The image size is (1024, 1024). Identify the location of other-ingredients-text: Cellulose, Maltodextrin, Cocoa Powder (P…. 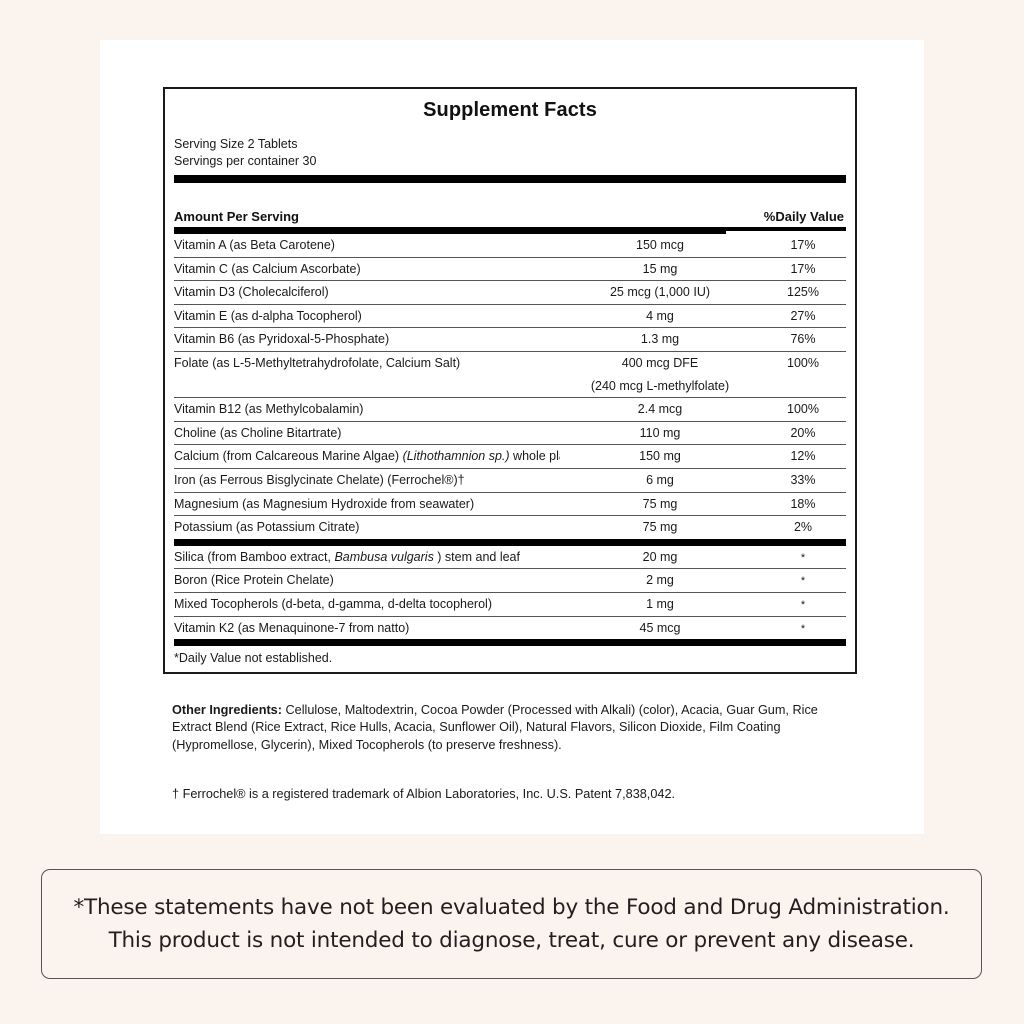
(495, 727).